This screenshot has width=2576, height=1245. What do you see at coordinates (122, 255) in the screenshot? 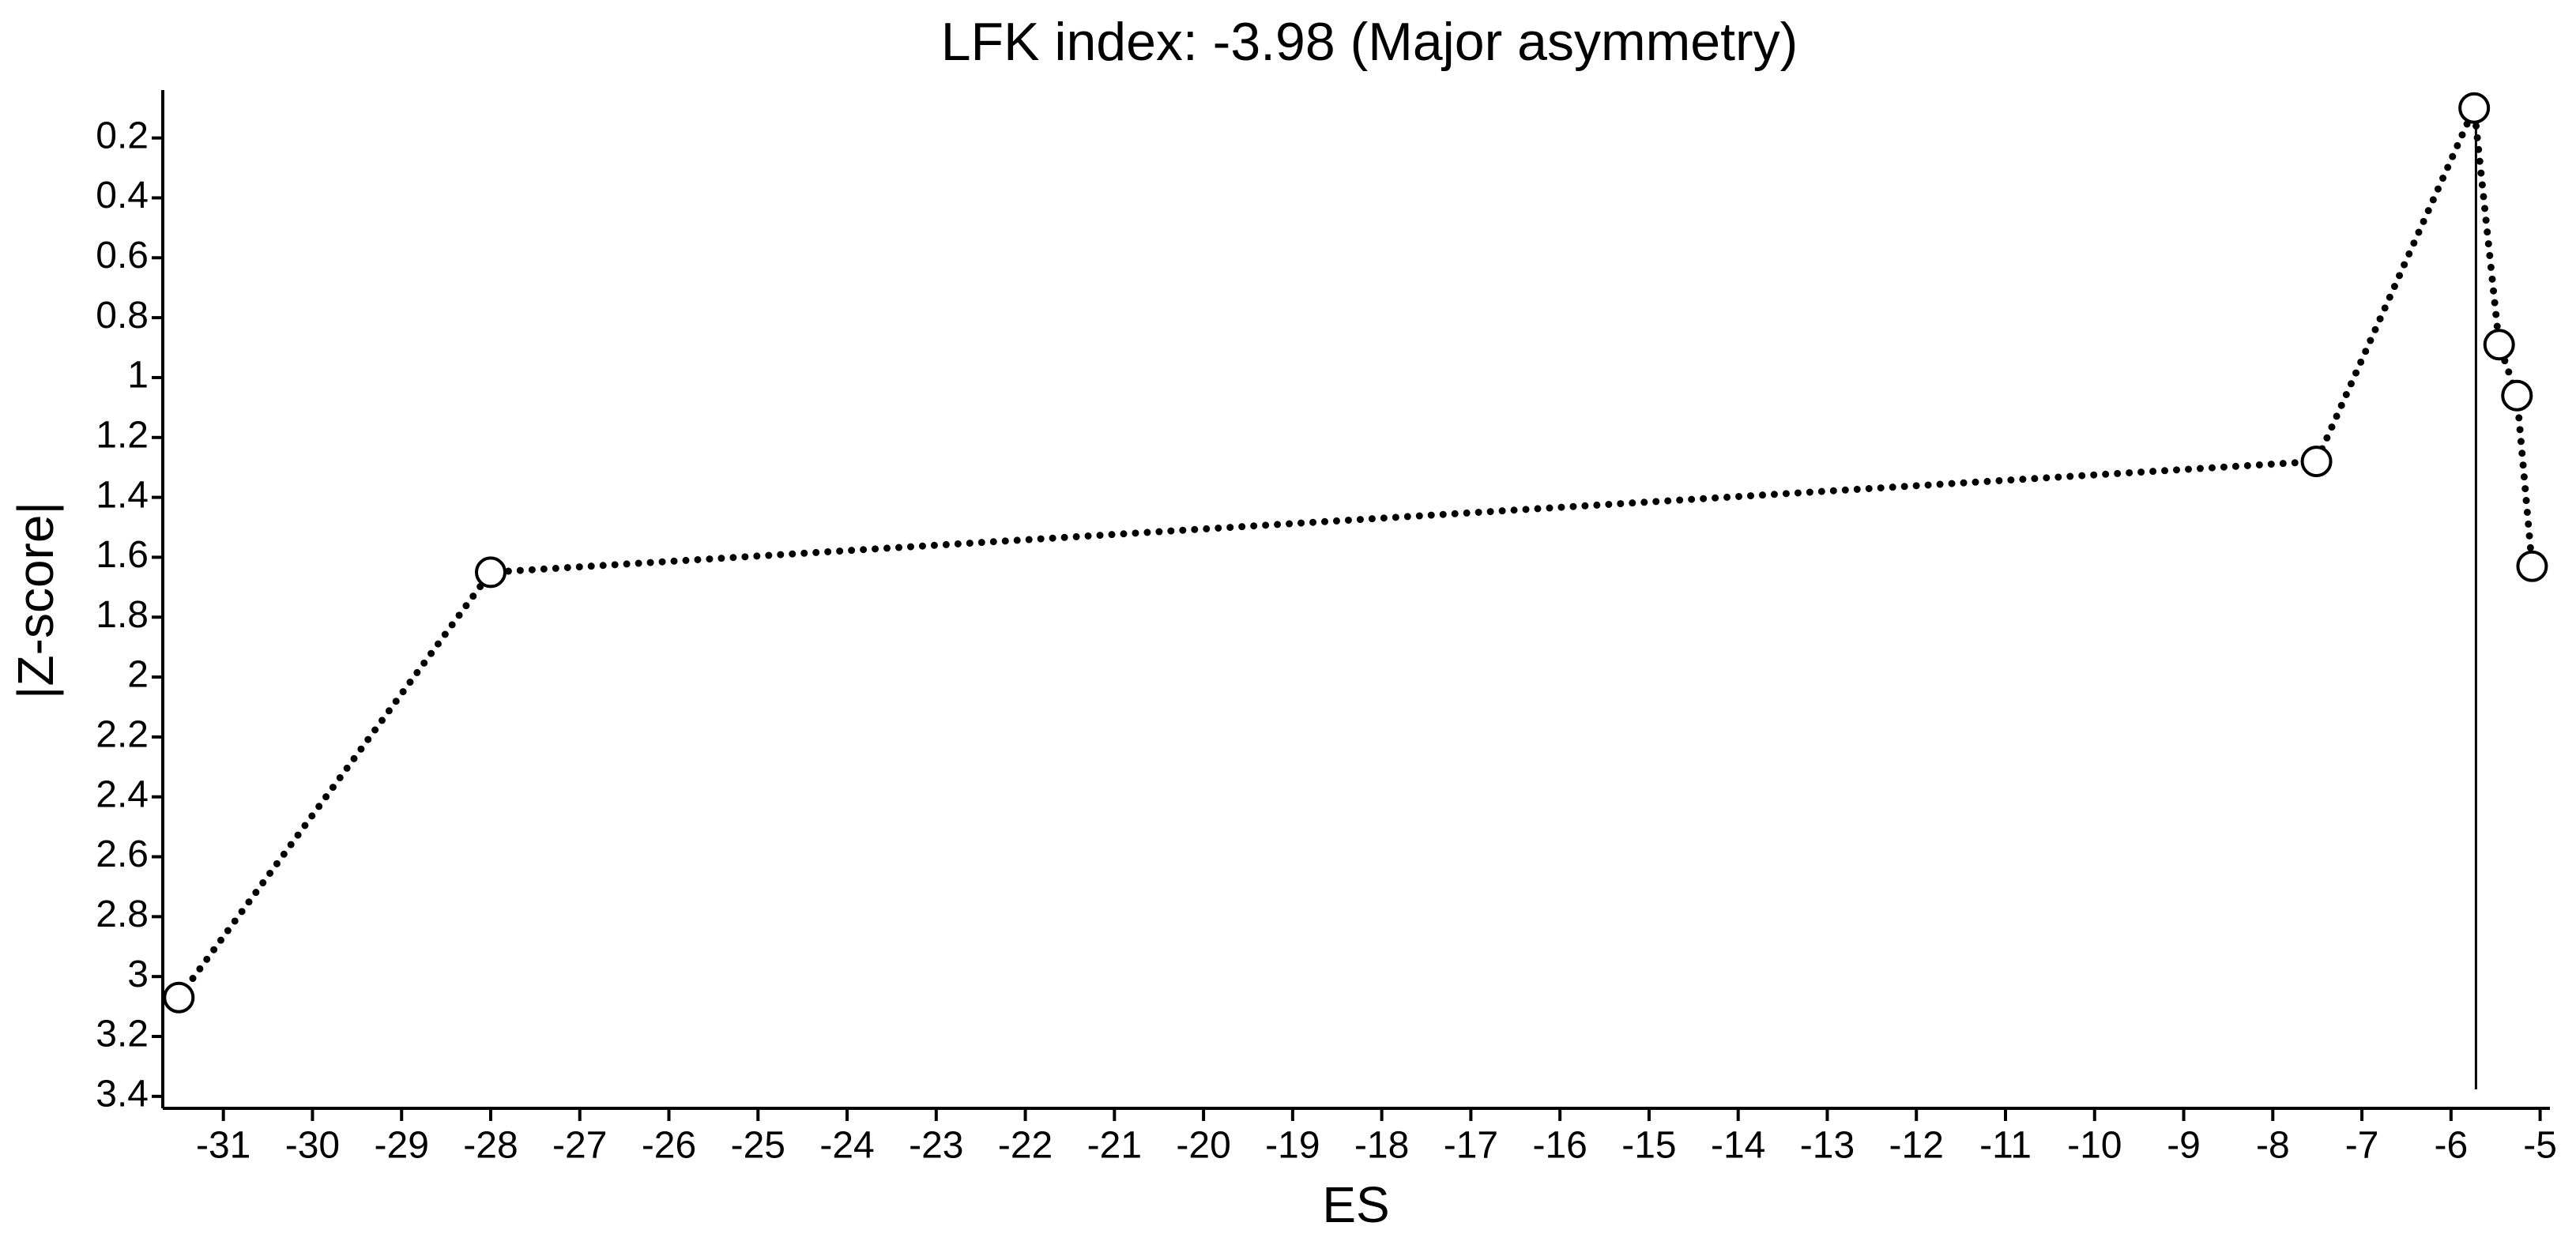
I see `y-tick-label: 0.6` at bounding box center [122, 255].